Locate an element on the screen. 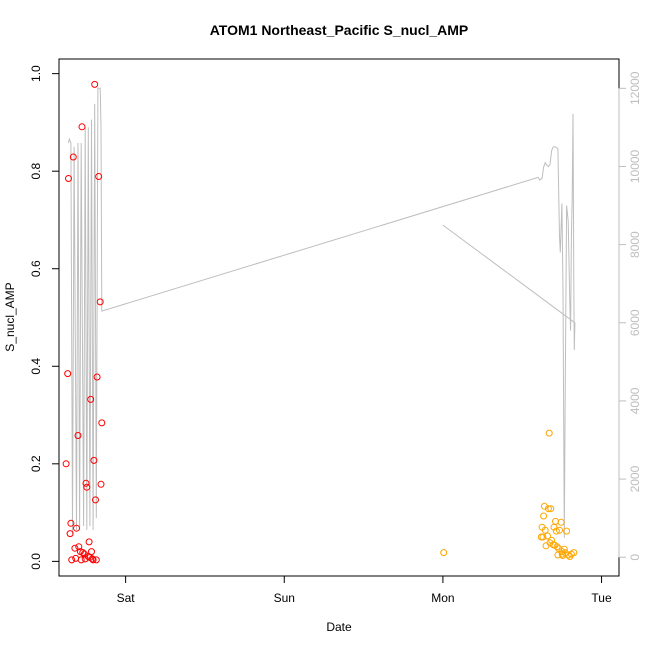  y-tick-label: 0.2 is located at coordinates (36, 463).